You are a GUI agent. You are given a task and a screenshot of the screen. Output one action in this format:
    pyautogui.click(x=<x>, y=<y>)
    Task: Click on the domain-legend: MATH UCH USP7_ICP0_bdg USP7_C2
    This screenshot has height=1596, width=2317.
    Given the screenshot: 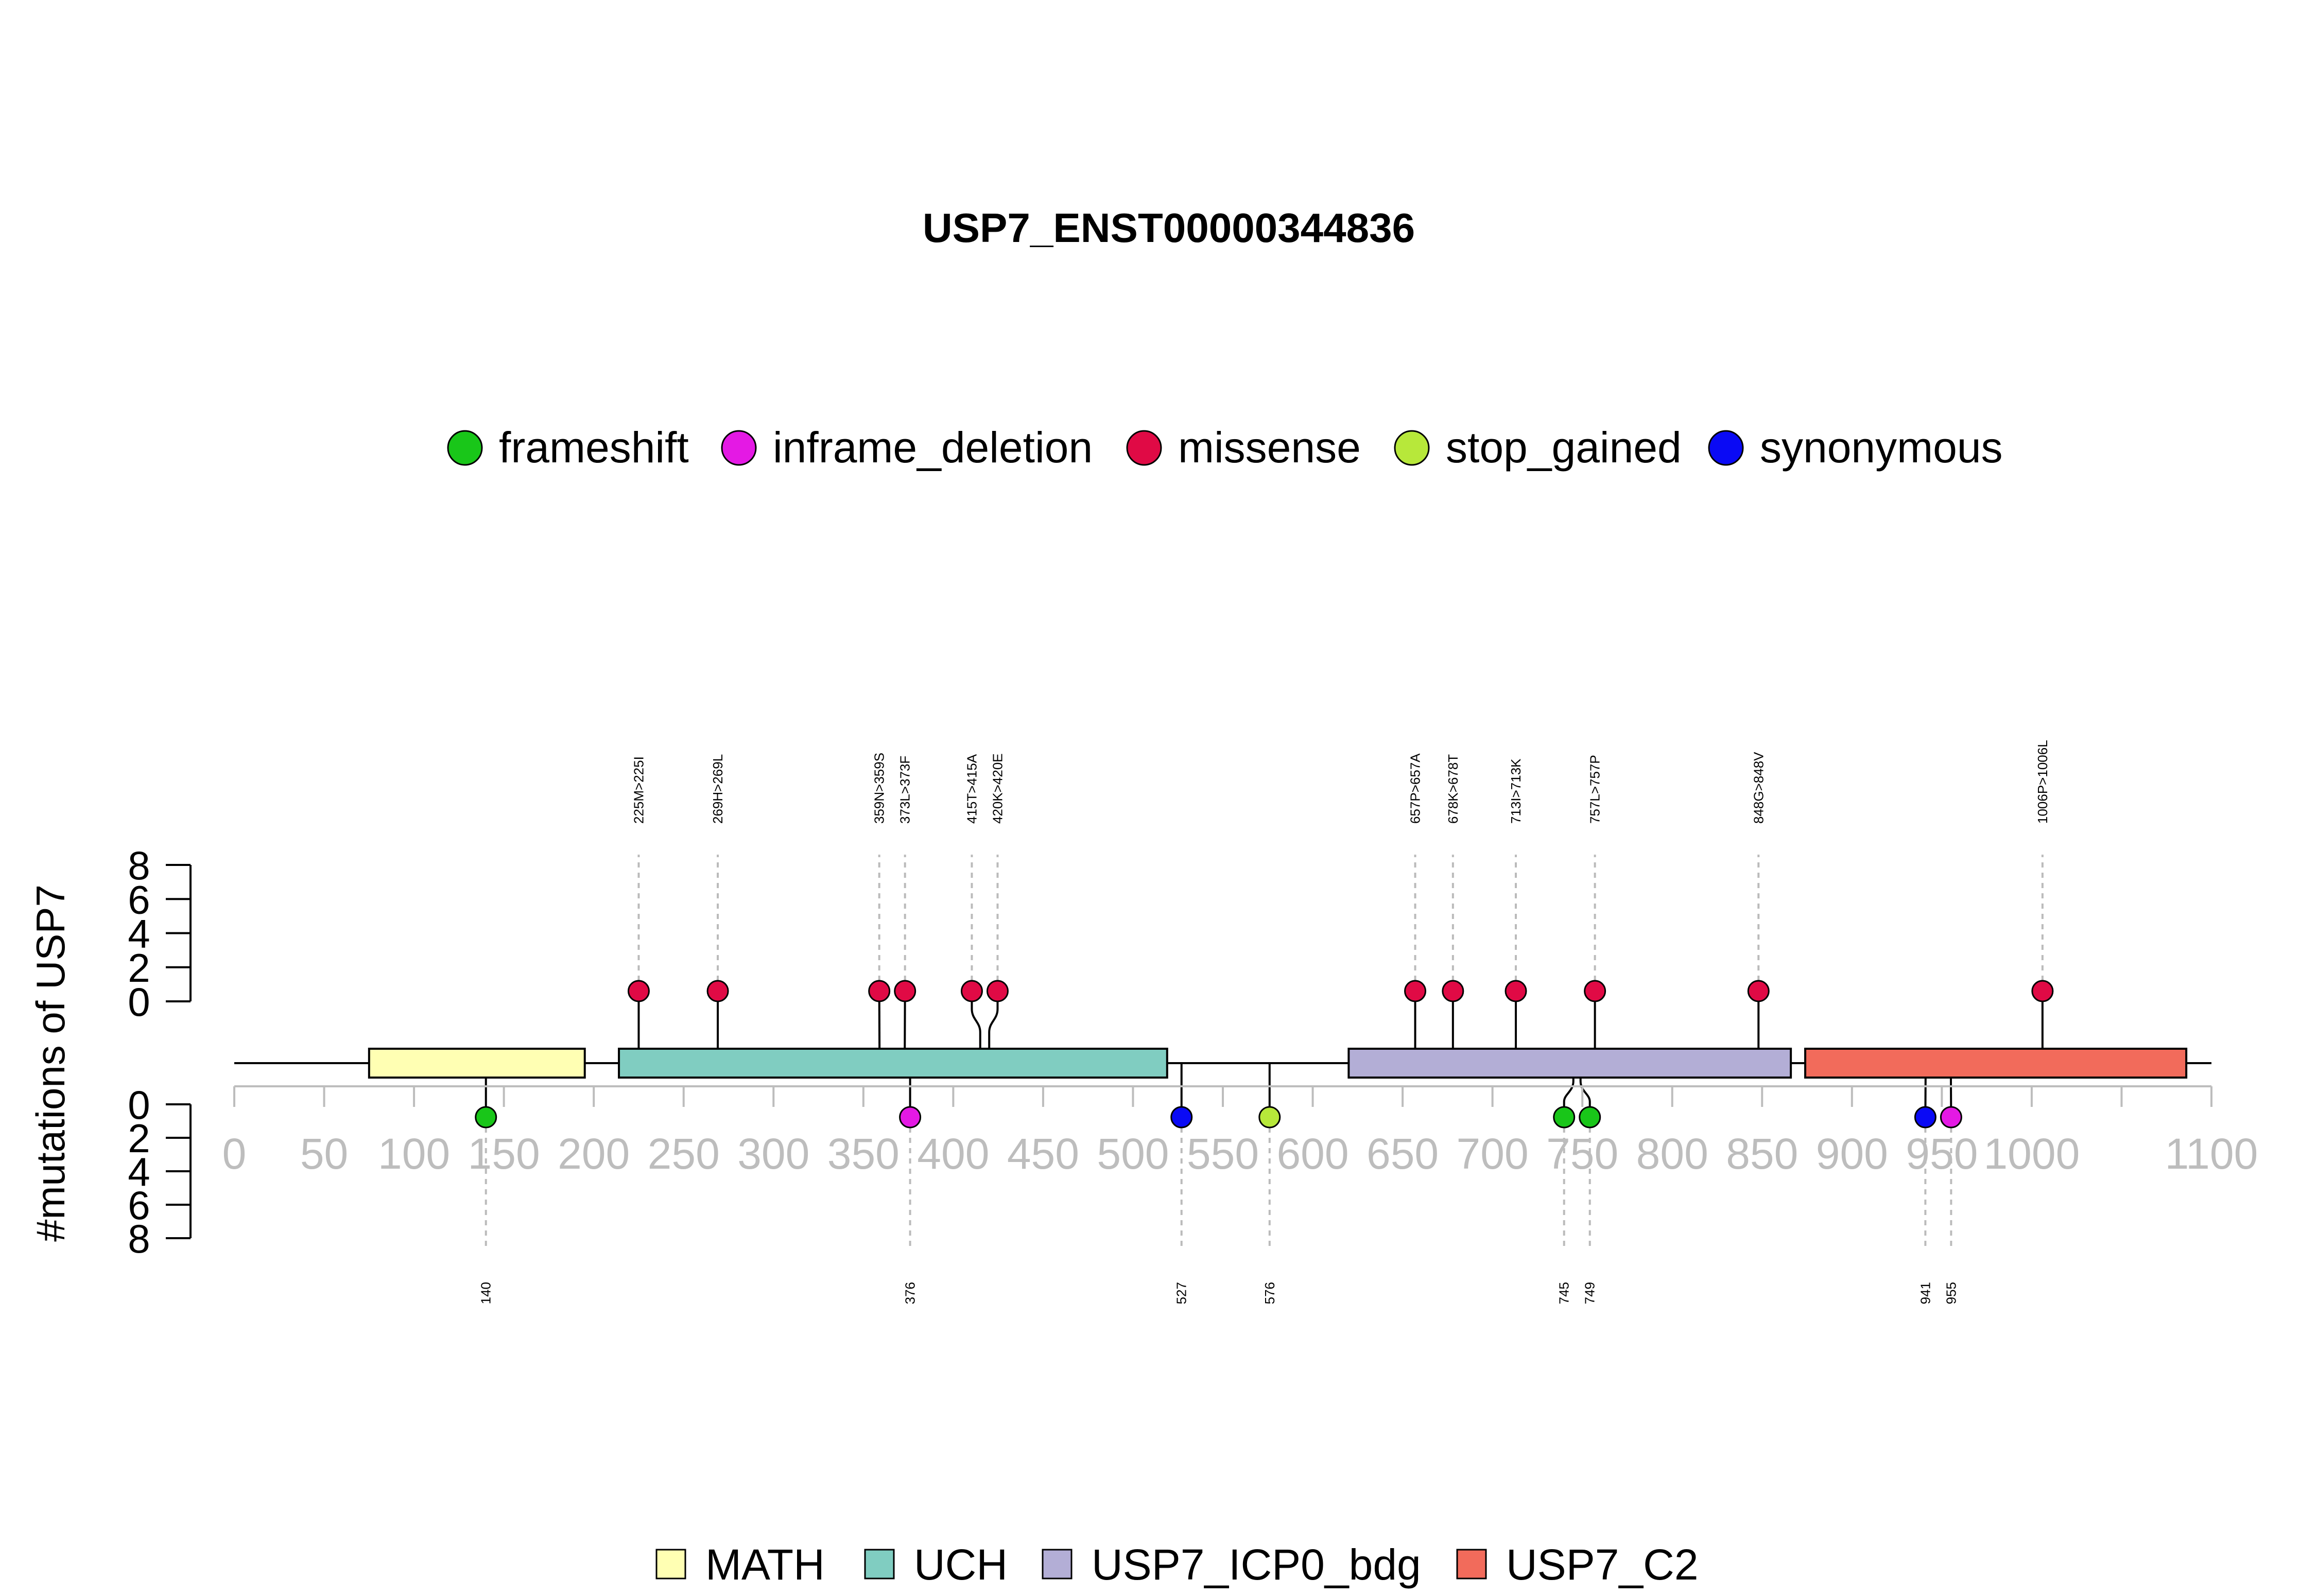 What is the action you would take?
    pyautogui.click(x=1177, y=1565)
    